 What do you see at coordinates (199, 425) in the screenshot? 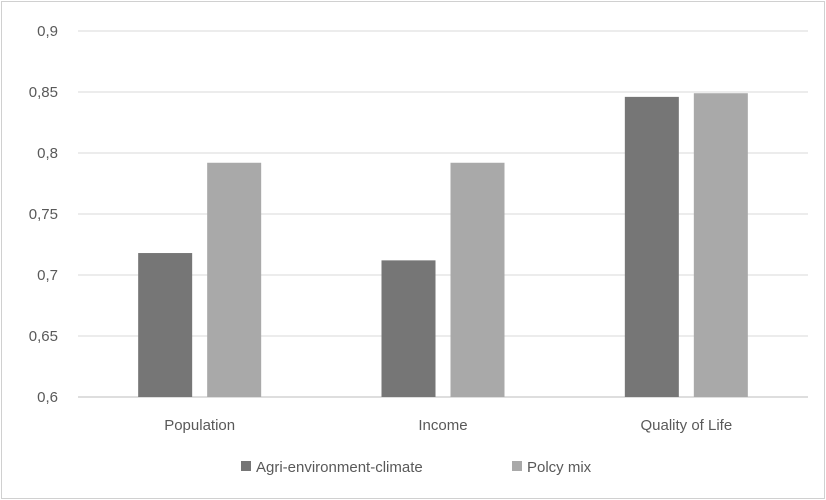
I see `x-tick-label: Population` at bounding box center [199, 425].